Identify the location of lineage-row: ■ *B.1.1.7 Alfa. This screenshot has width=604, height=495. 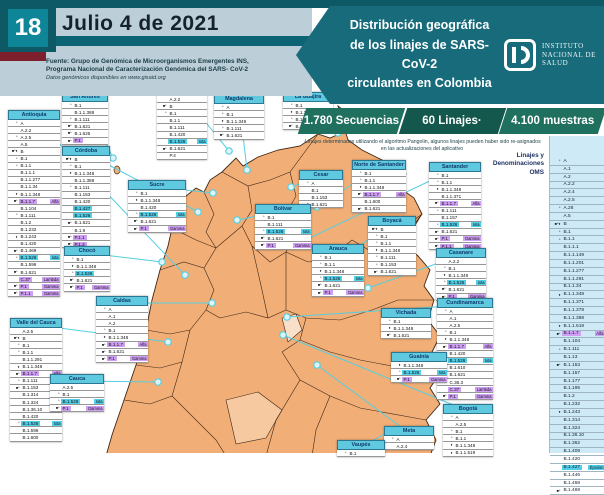
(36, 374).